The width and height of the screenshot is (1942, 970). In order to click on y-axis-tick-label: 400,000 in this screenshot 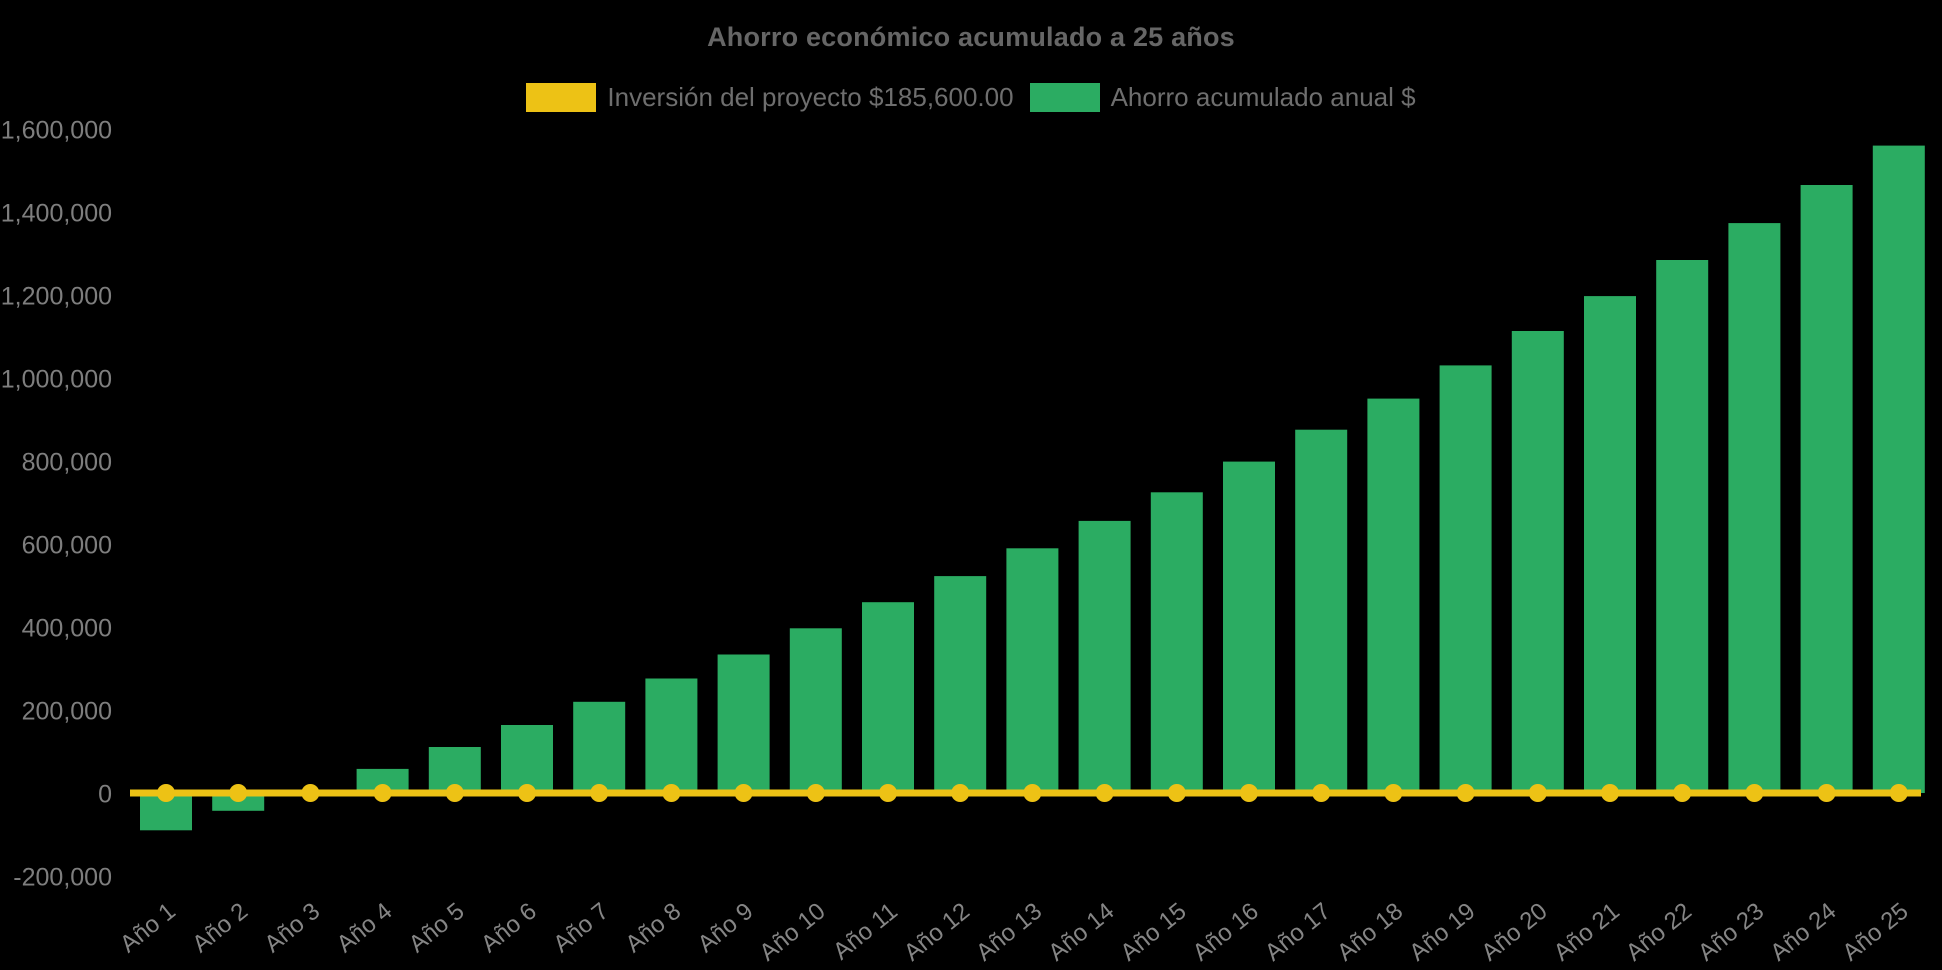, I will do `click(67, 628)`.